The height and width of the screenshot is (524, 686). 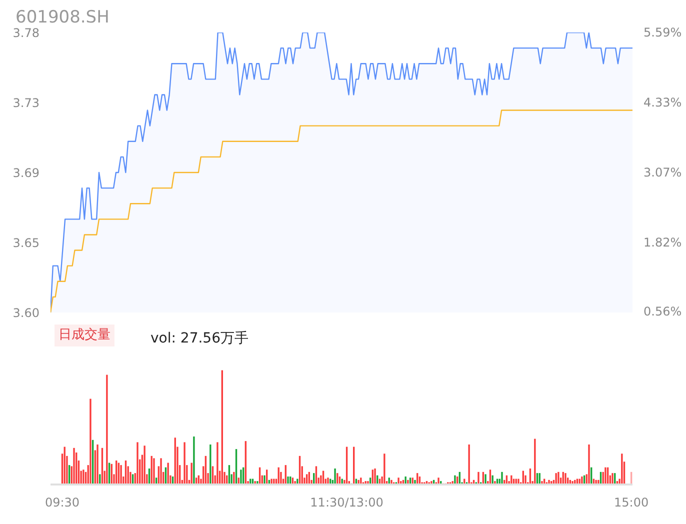 What do you see at coordinates (347, 503) in the screenshot?
I see `x-tick-label: 11:30/13:00` at bounding box center [347, 503].